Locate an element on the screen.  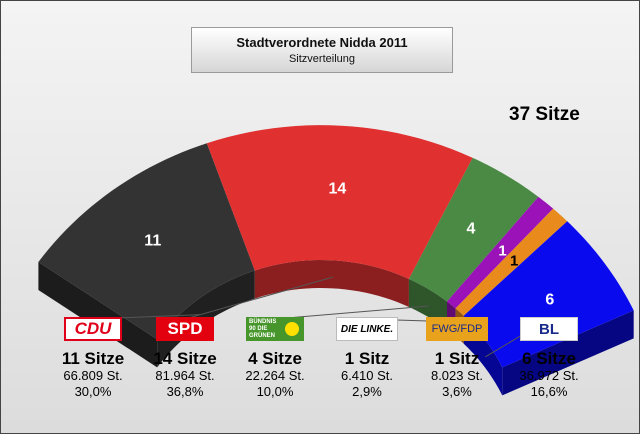
legend-cdu: CDU 11 Sitze 66.809 St. 30,0% is located at coordinates (93, 358).